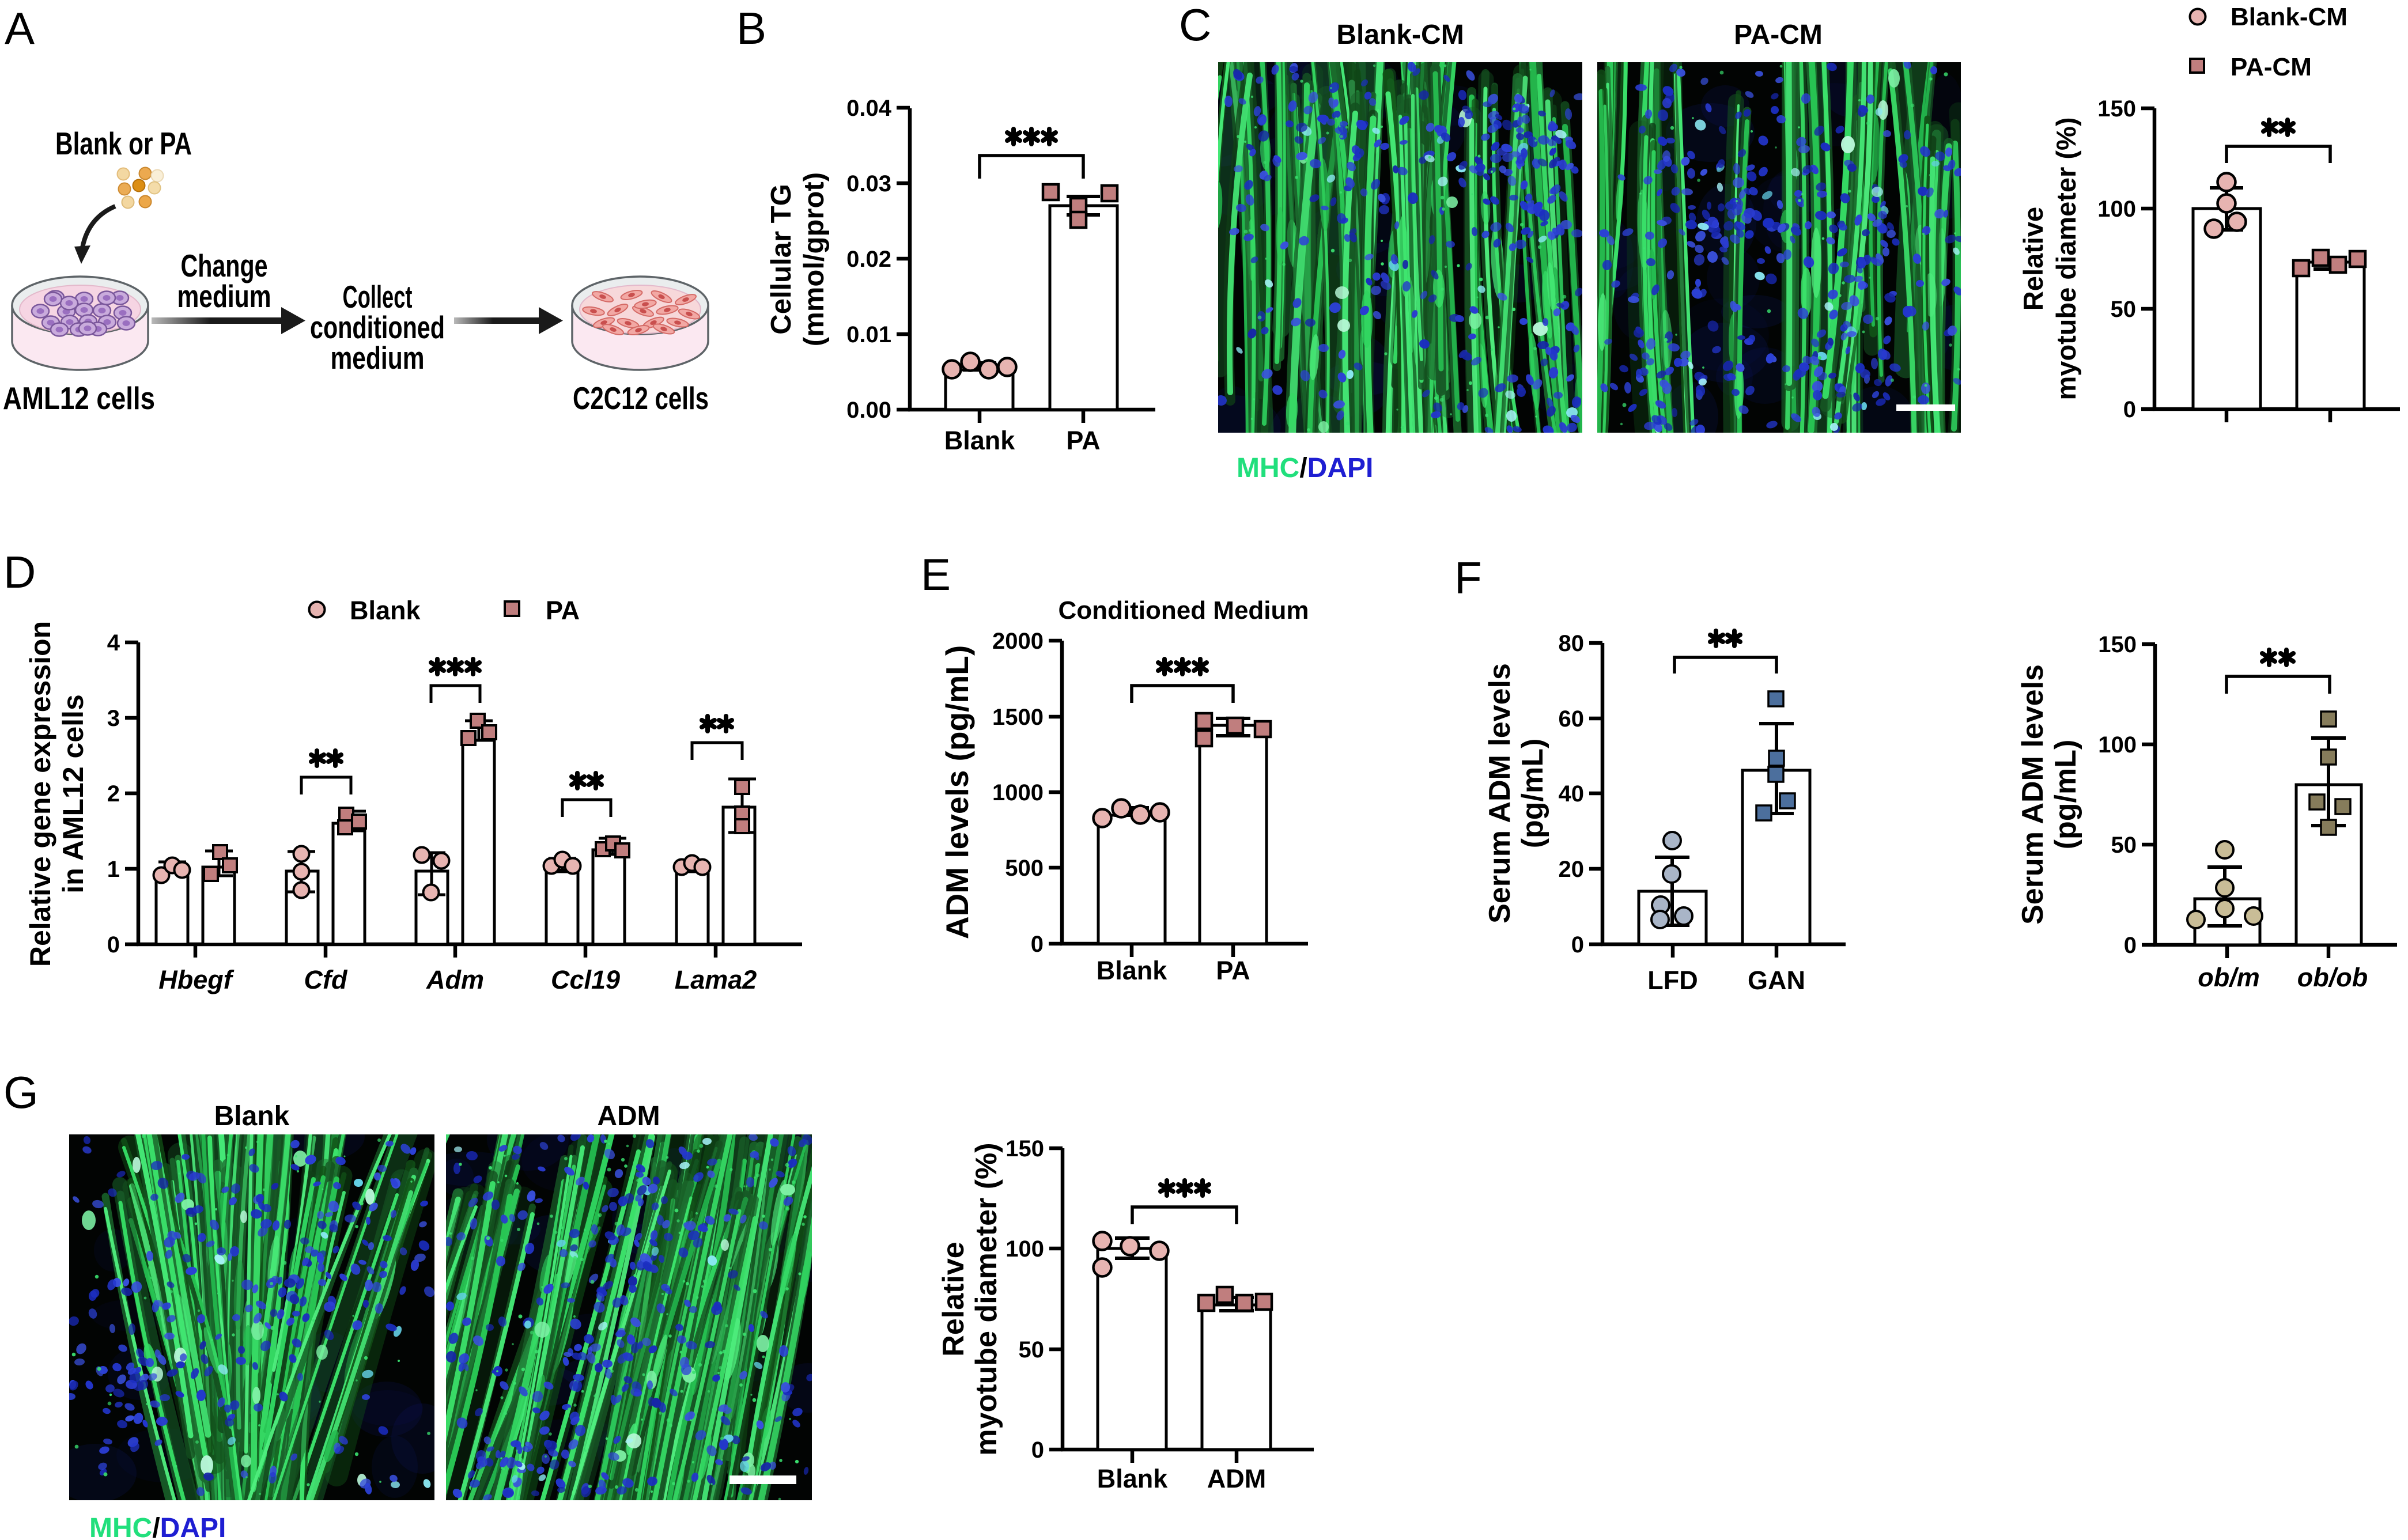  Describe the element at coordinates (1018, 642) in the screenshot. I see `svg-text: 2000` at that location.